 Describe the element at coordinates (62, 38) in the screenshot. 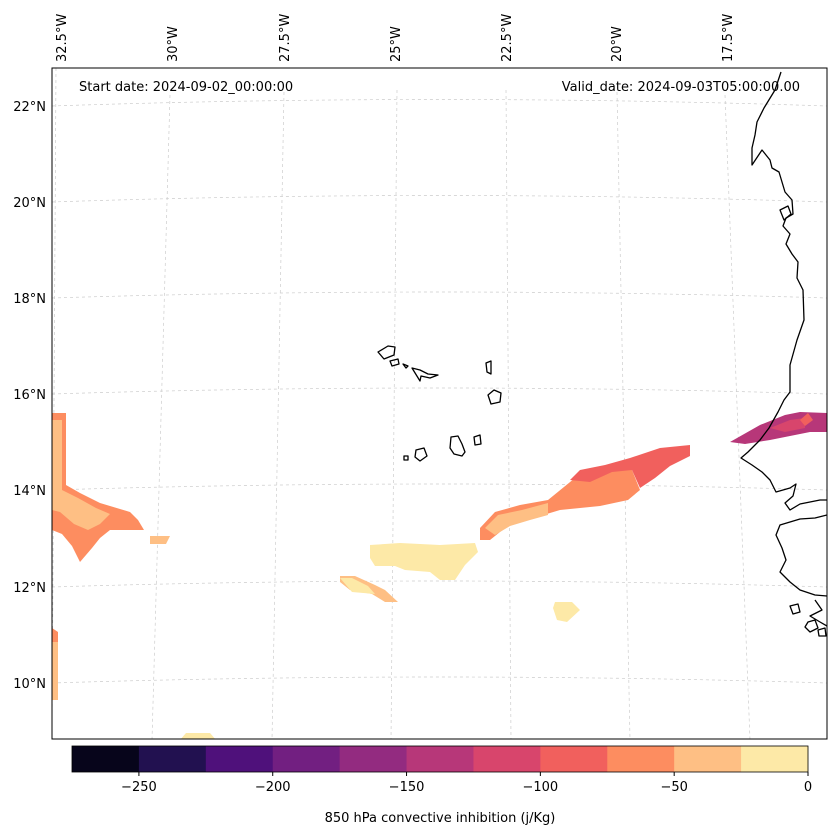

I see `lon-tick-label: 32.5°W` at that location.